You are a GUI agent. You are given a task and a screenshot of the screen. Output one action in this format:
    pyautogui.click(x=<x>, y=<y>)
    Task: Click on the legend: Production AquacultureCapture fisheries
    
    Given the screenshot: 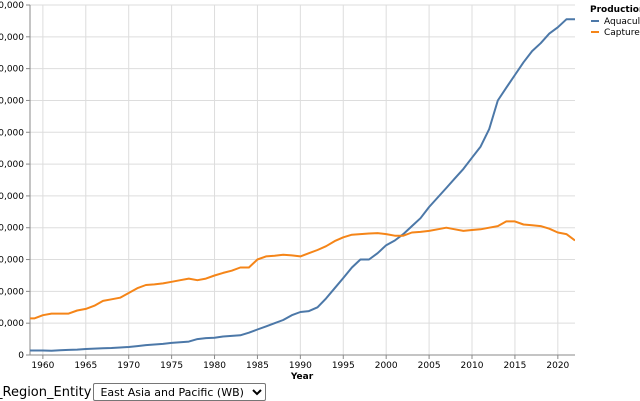 What is the action you would take?
    pyautogui.click(x=615, y=21)
    